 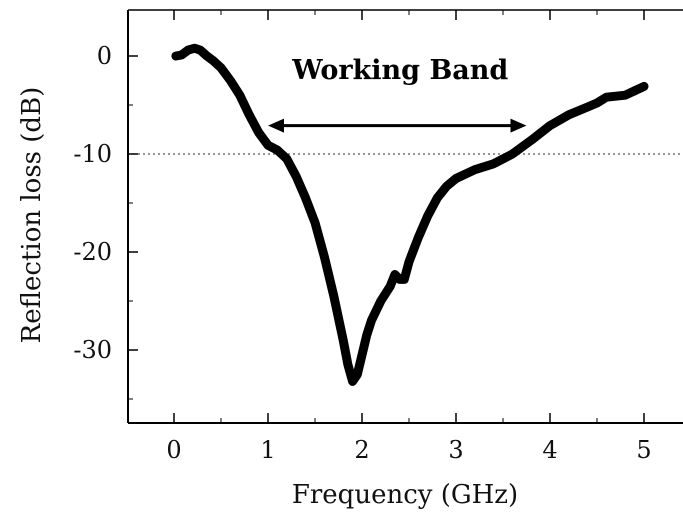 I want to click on x-tick-label: 2, so click(x=361, y=450).